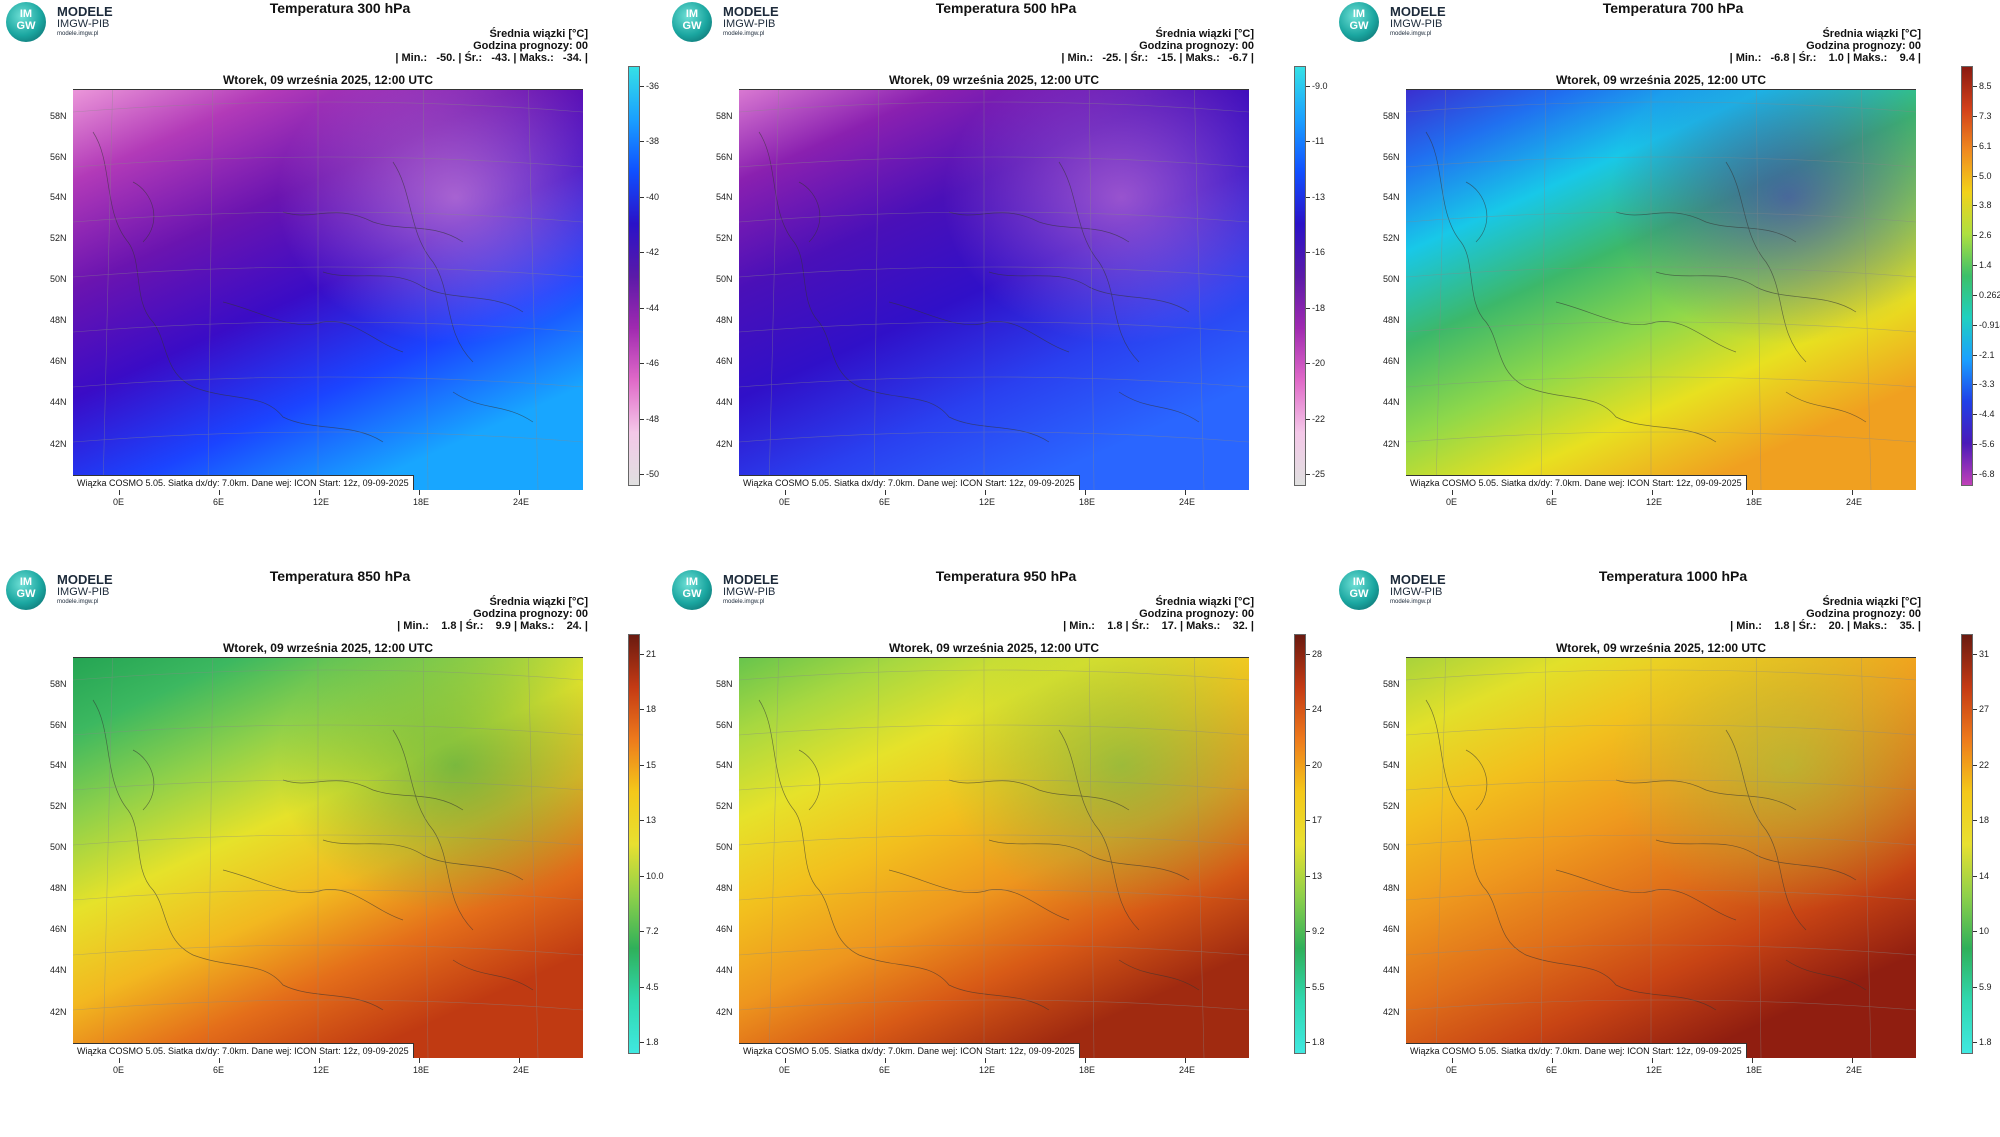 This screenshot has height=1137, width=2000. Describe the element at coordinates (1985, 1042) in the screenshot. I see `colorbar-tick-label: 1.8` at that location.